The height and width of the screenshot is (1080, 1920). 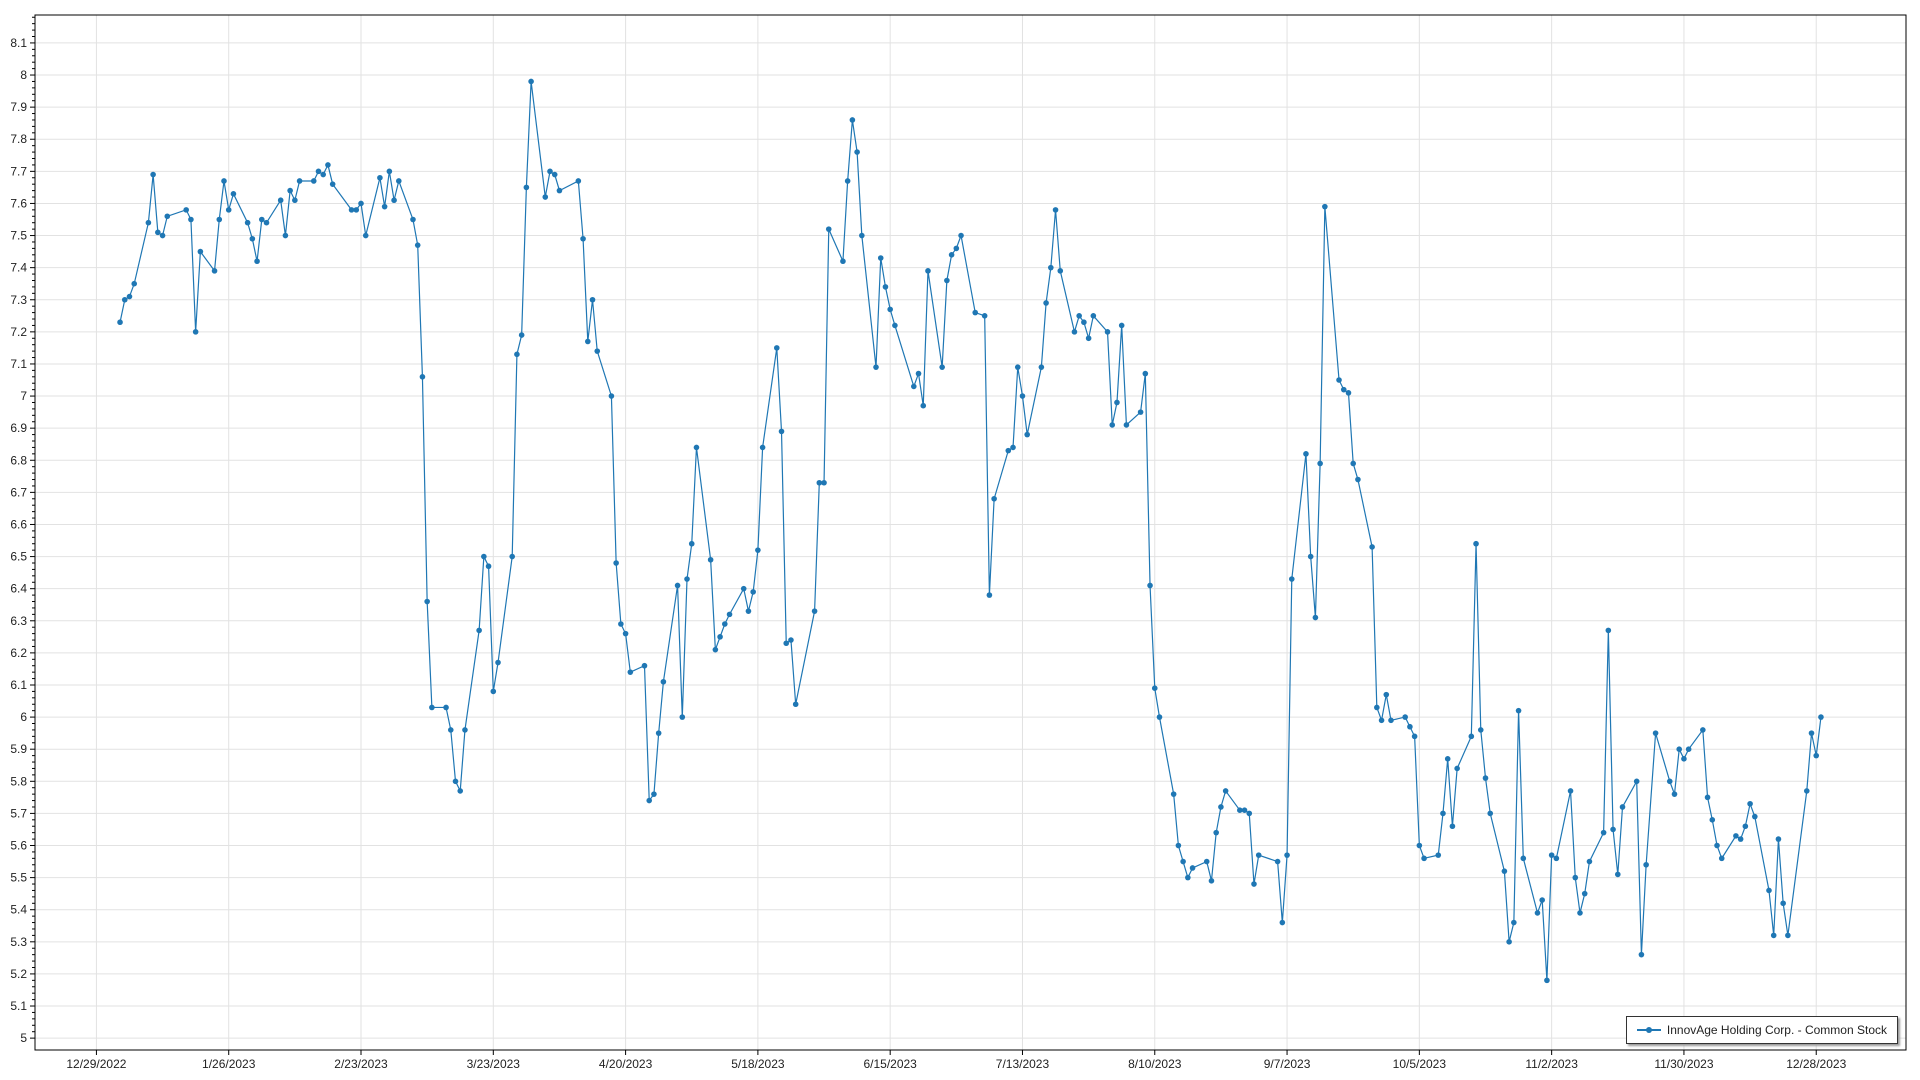 What do you see at coordinates (18, 685) in the screenshot?
I see `y-tick-label: 6.1` at bounding box center [18, 685].